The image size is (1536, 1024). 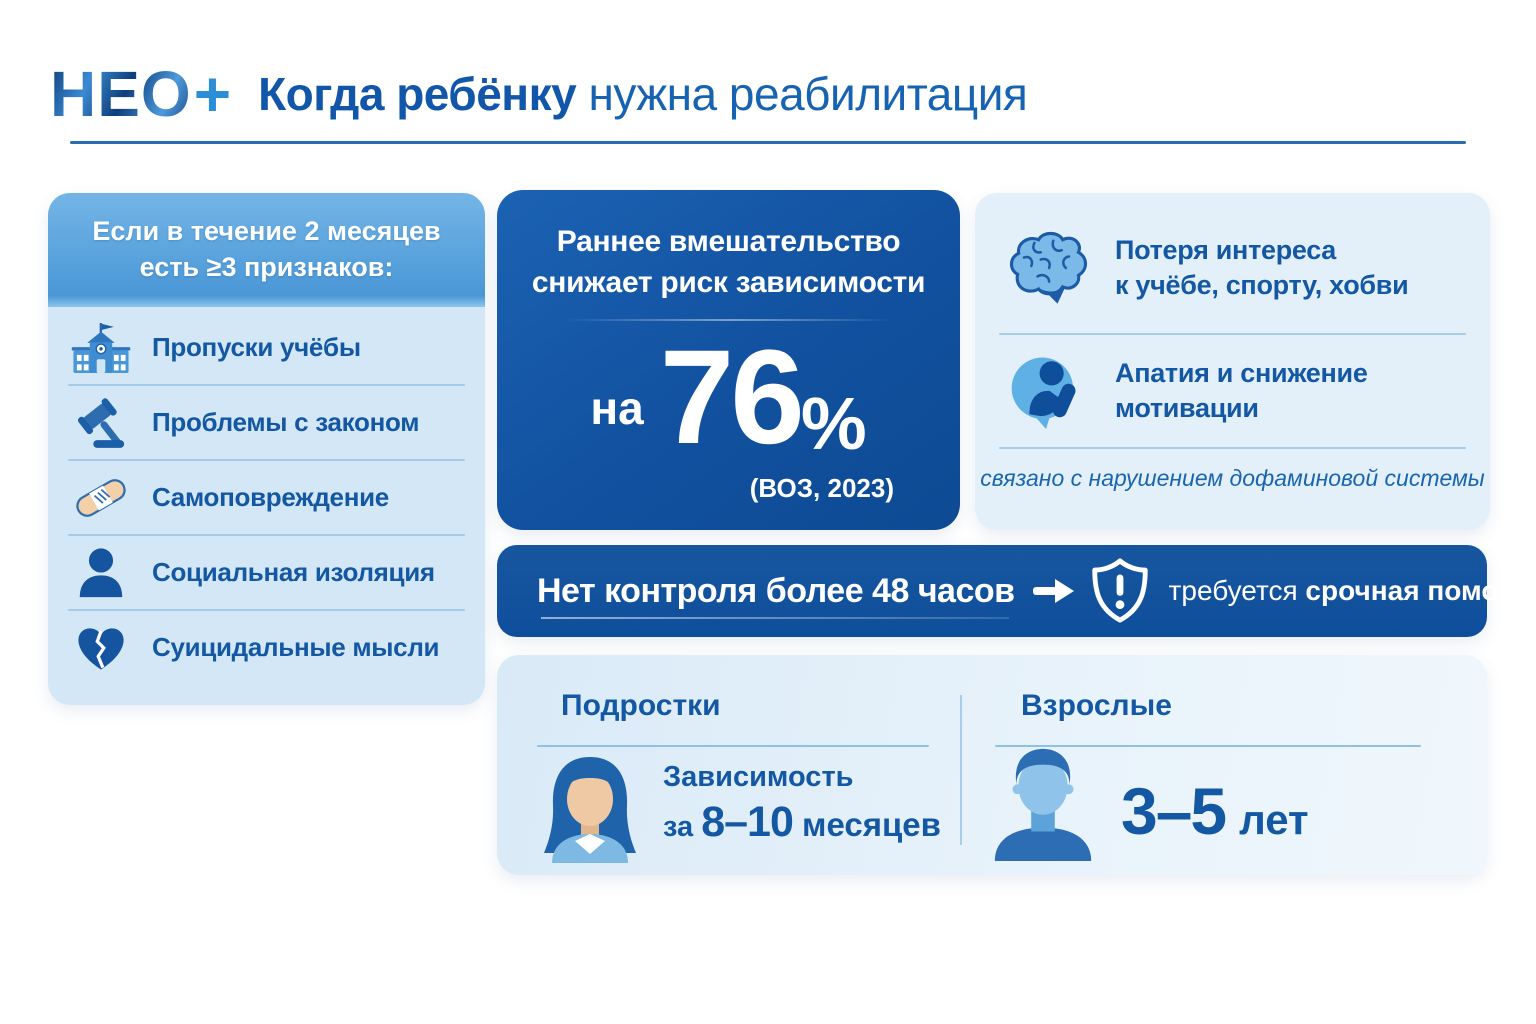 I want to click on stat-percent-sign: %, so click(x=833, y=423).